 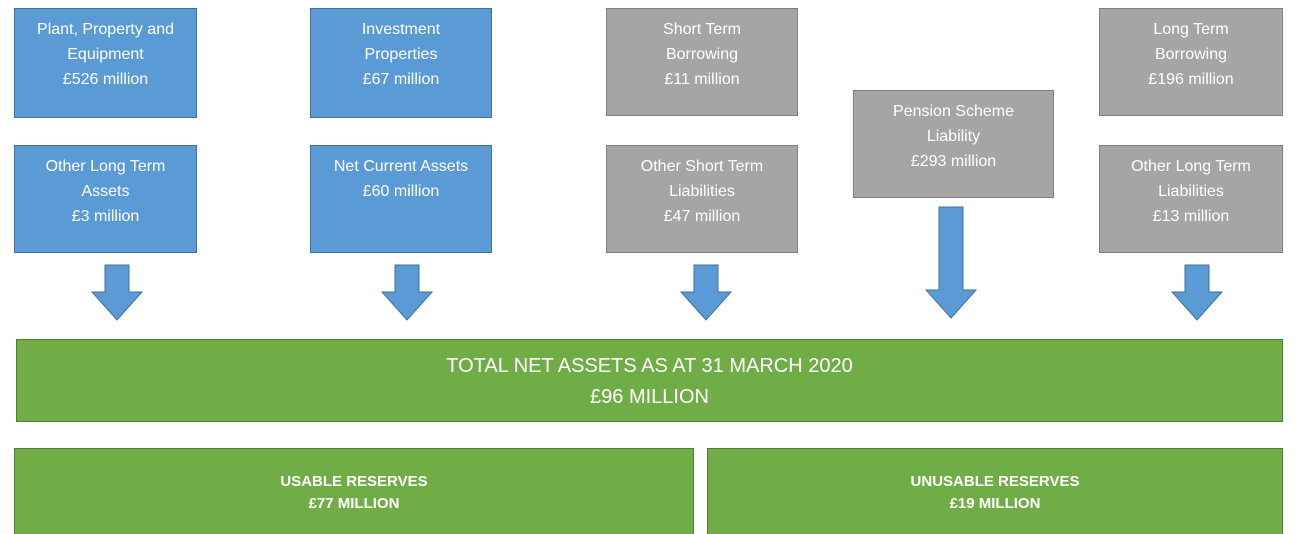 I want to click on box-text: Other Short Term, so click(x=702, y=166).